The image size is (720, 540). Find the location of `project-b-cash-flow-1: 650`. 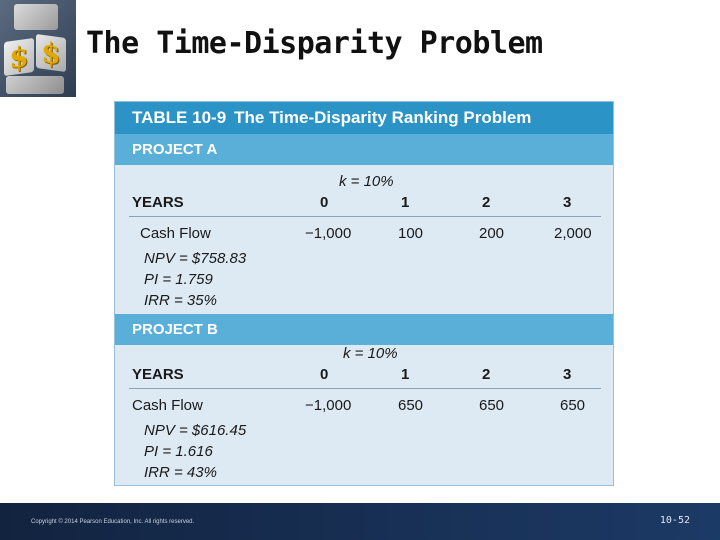

project-b-cash-flow-1: 650 is located at coordinates (411, 405).